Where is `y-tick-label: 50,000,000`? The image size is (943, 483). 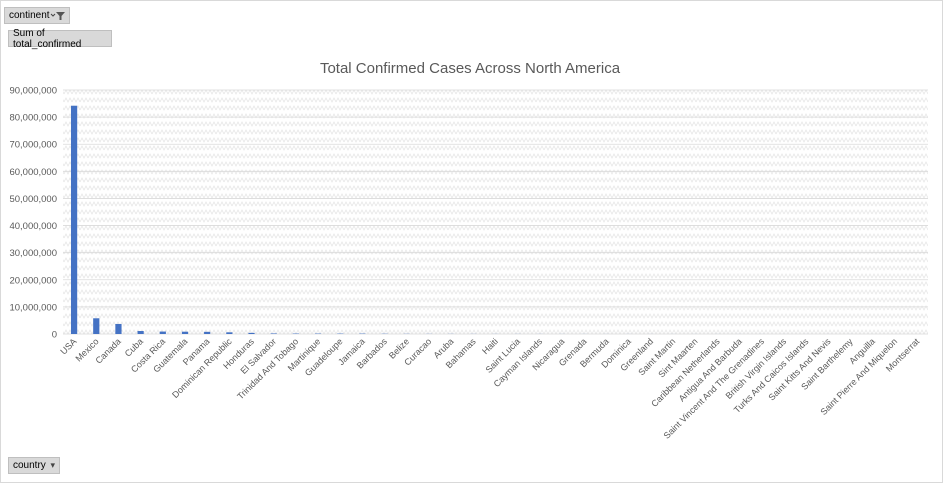 y-tick-label: 50,000,000 is located at coordinates (33, 199).